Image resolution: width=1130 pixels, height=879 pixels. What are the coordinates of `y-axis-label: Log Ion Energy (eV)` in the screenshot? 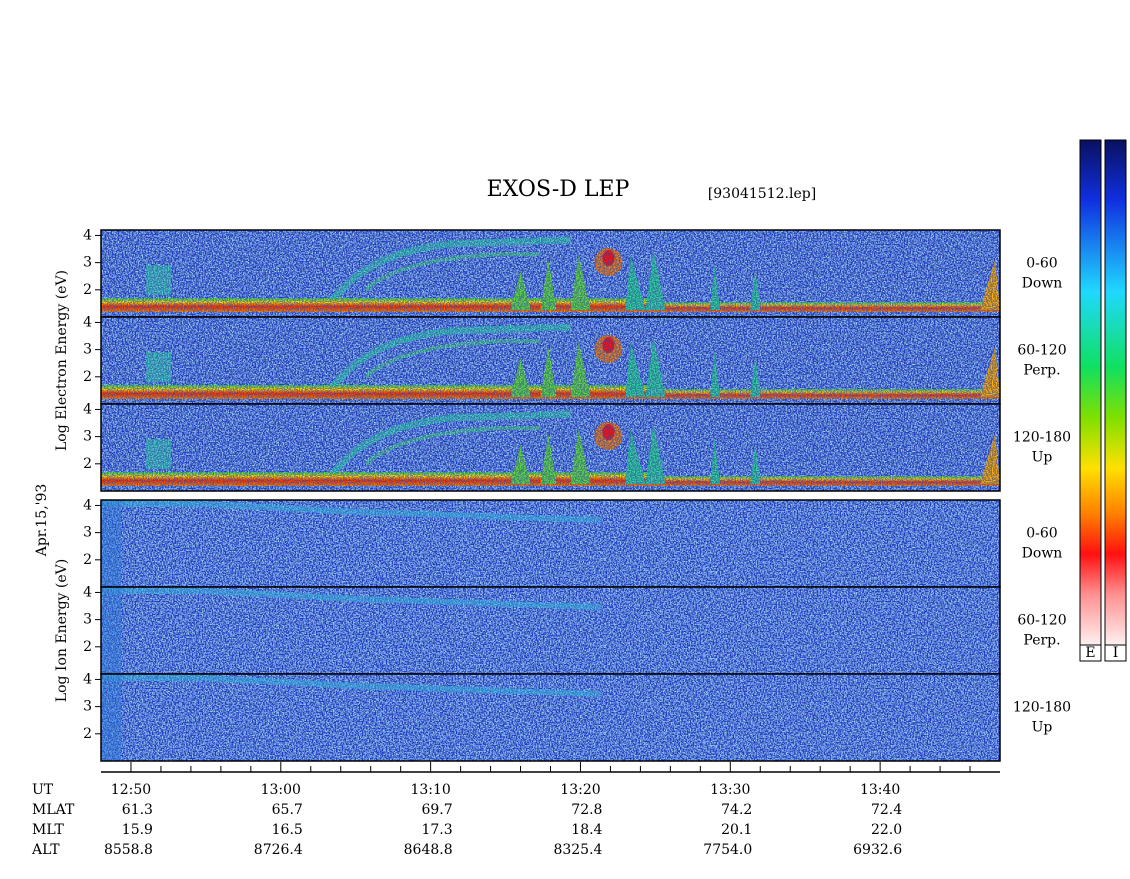 It's located at (62, 630).